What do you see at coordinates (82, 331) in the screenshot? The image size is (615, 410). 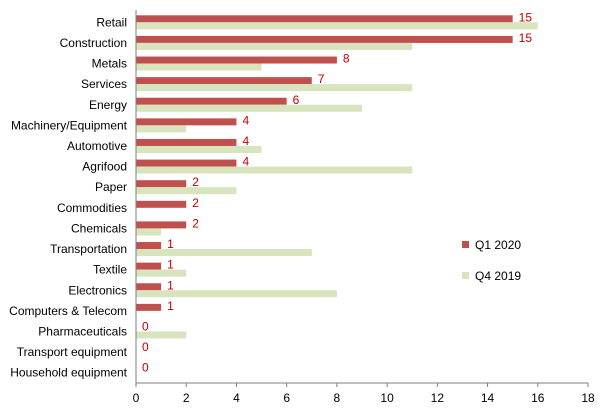 I see `category-label-pharmaceuticals: Pharmaceuticals` at bounding box center [82, 331].